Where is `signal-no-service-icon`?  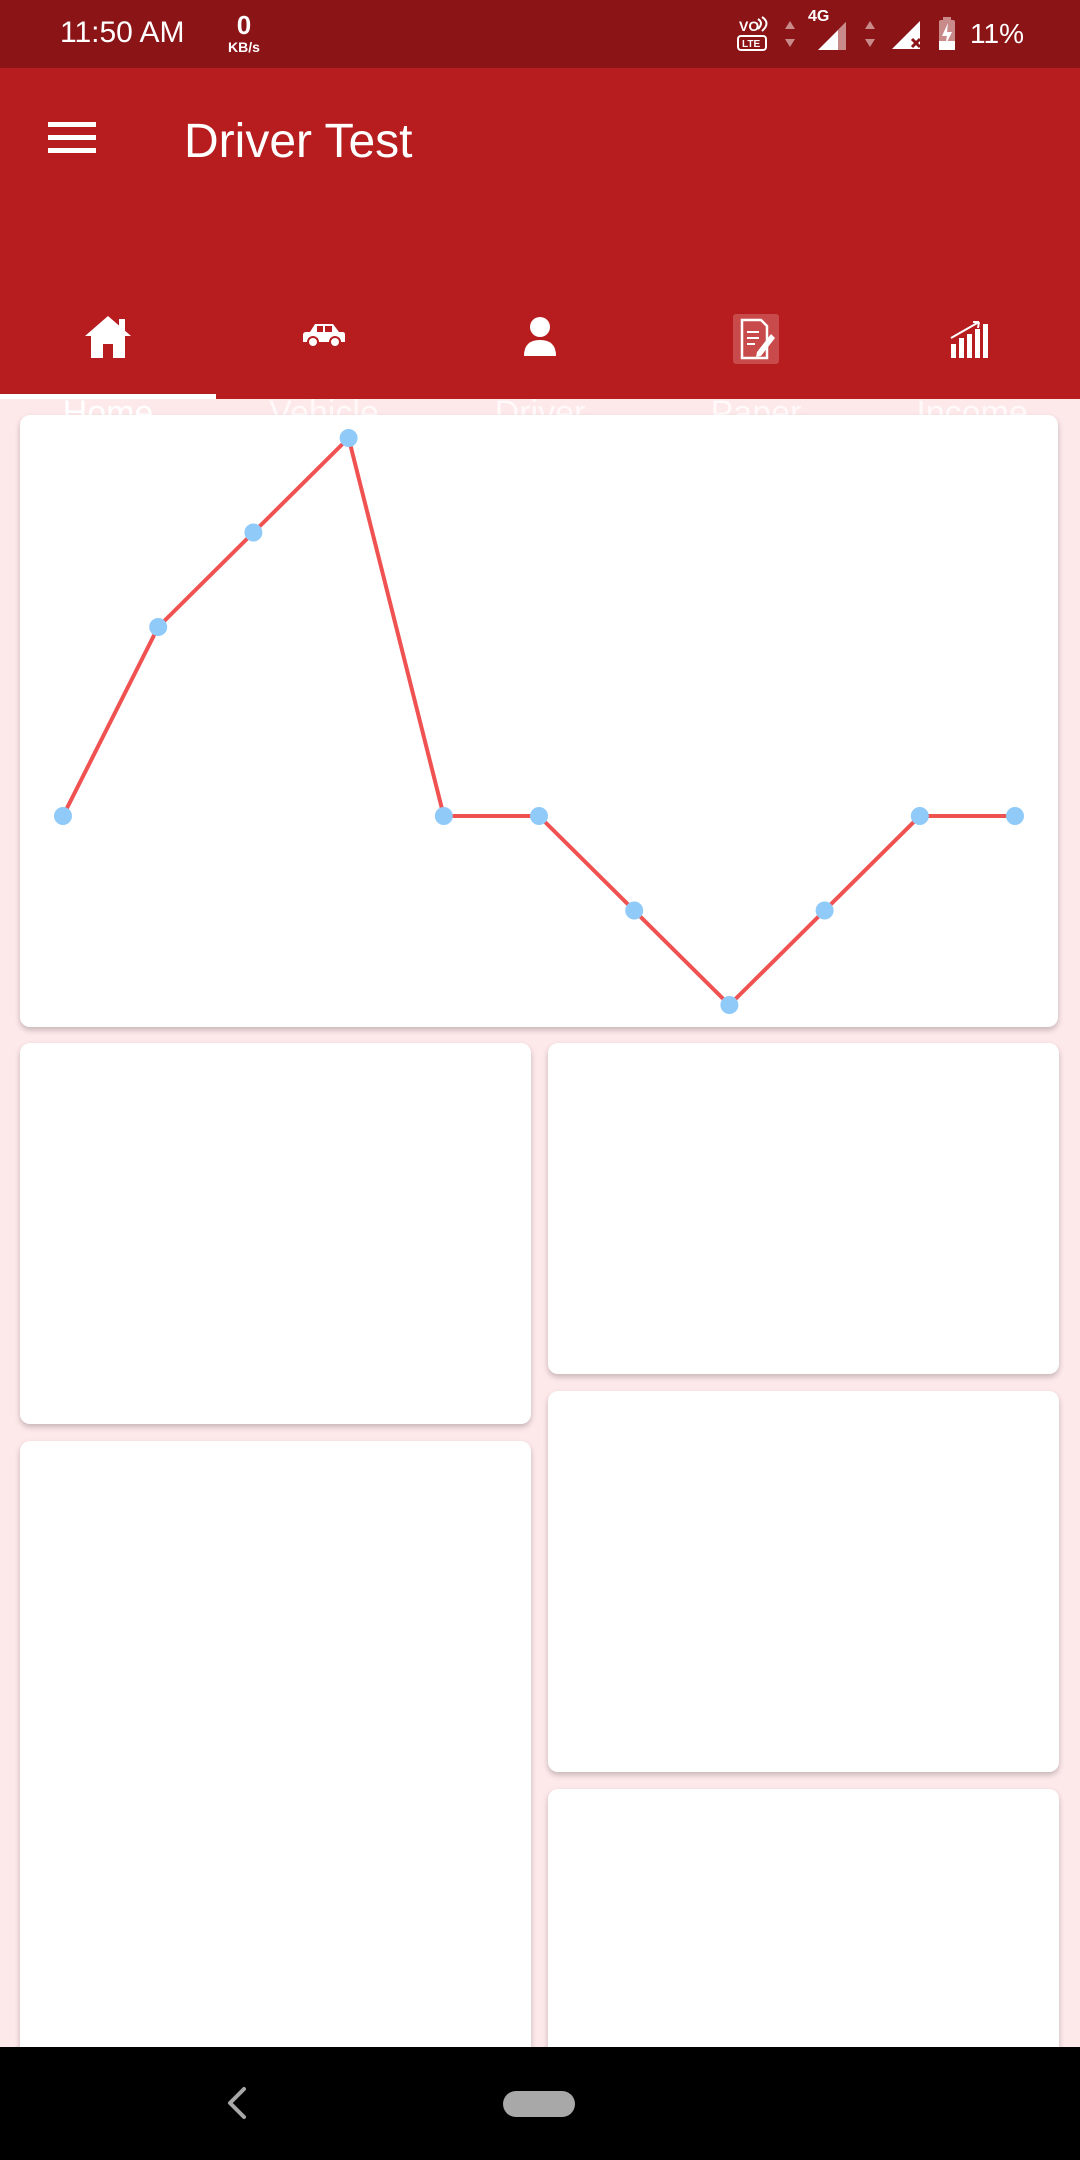
signal-no-service-icon is located at coordinates (907, 34).